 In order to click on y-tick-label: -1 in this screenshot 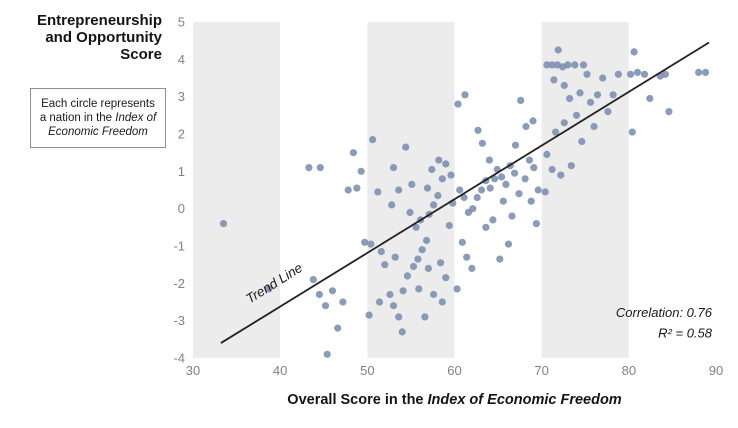, I will do `click(179, 246)`.